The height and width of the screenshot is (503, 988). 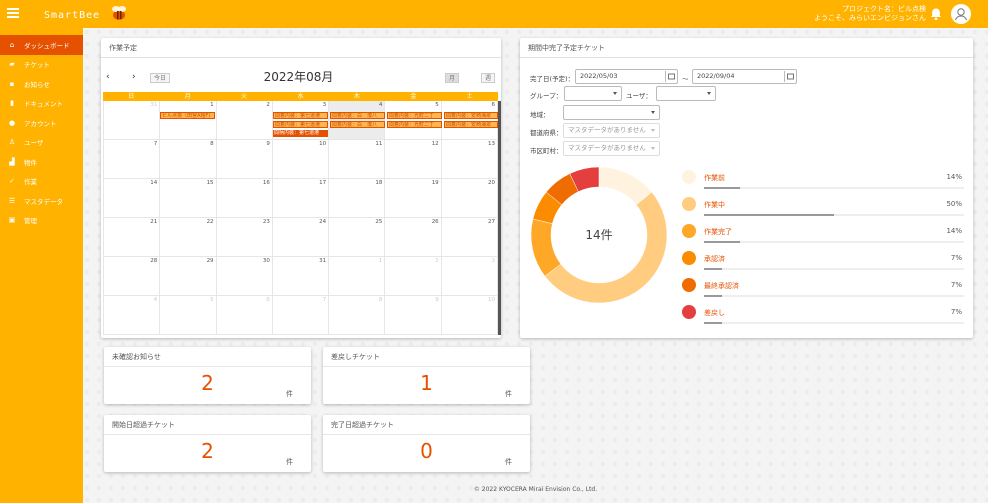 What do you see at coordinates (357, 198) in the screenshot?
I see `calendar-day-cell: 18` at bounding box center [357, 198].